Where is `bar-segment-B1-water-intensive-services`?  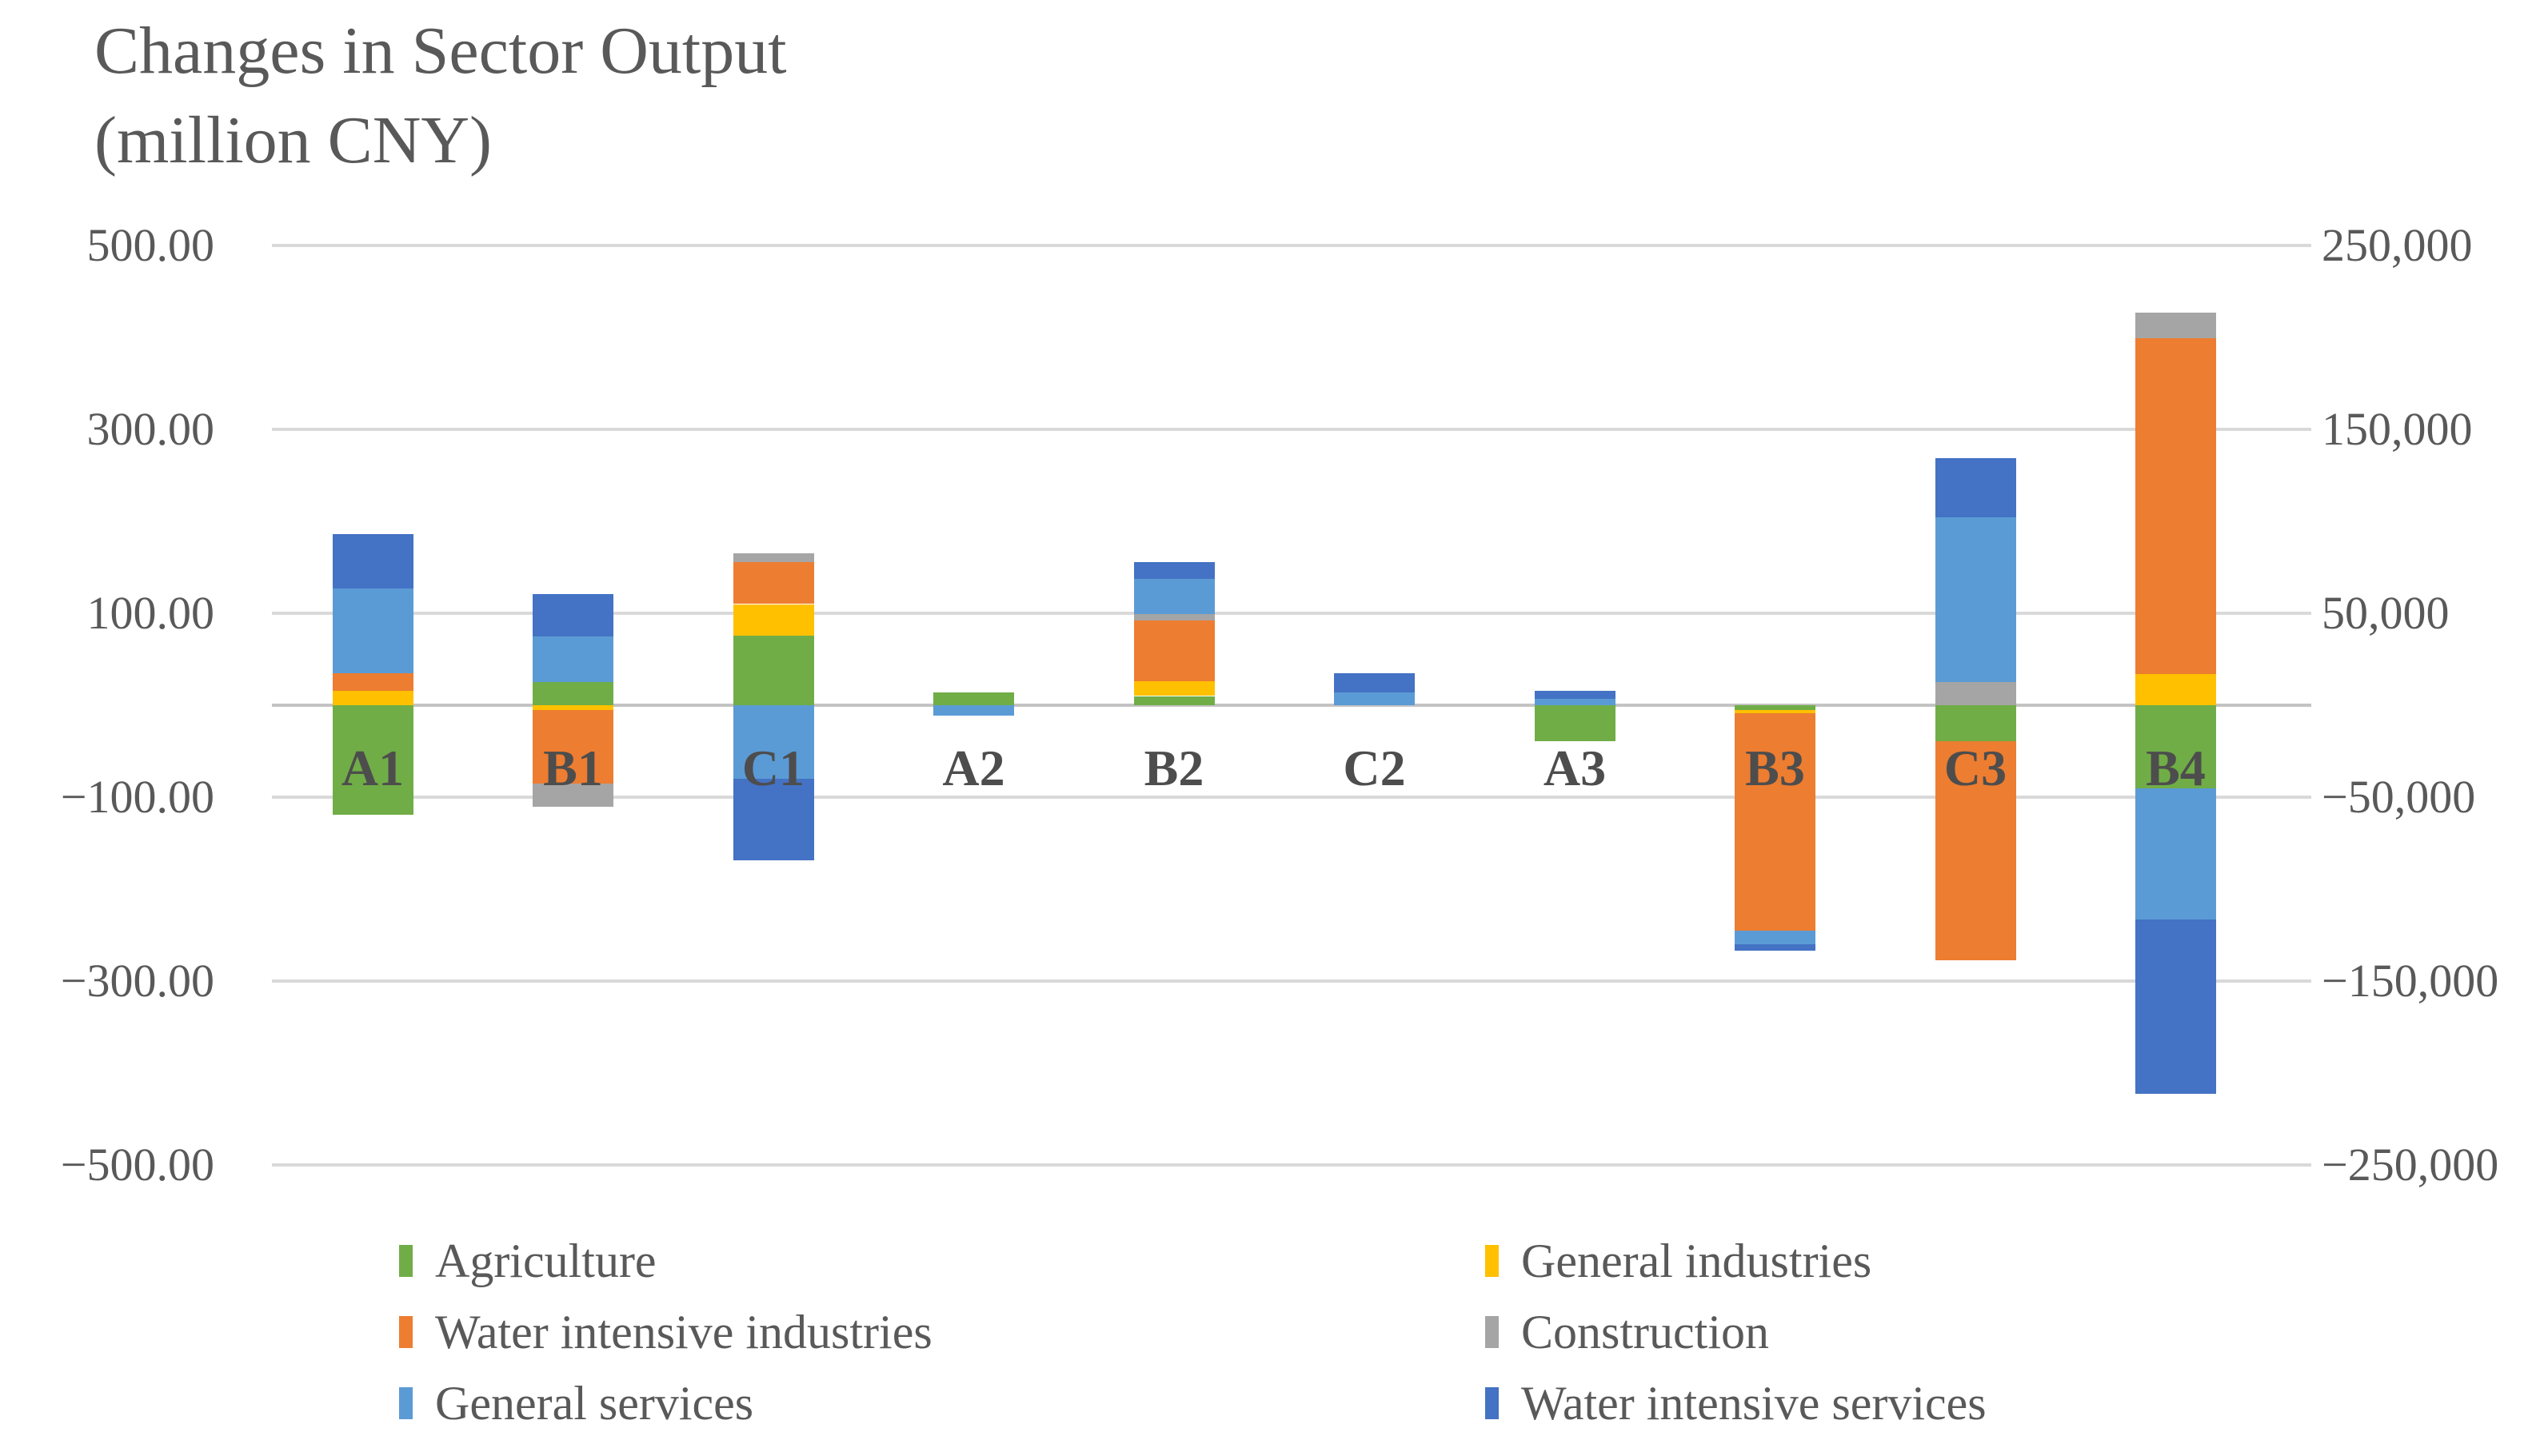 bar-segment-B1-water-intensive-services is located at coordinates (573, 614).